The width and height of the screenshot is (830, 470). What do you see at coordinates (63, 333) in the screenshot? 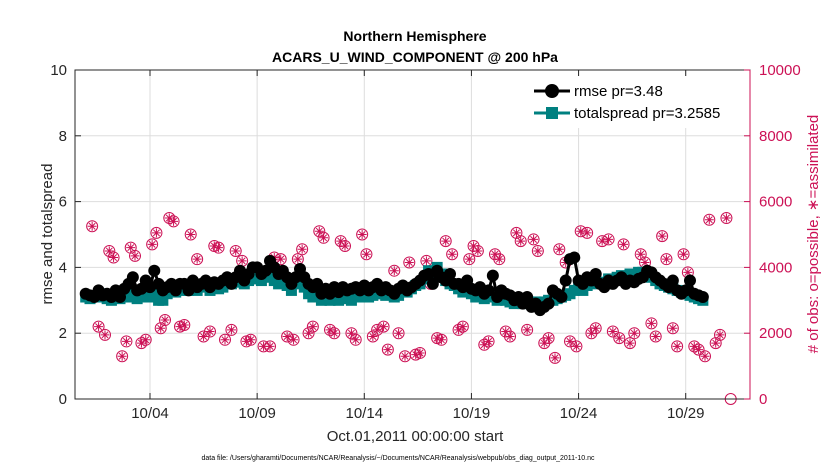
I see `y-tick-label-1: 2` at bounding box center [63, 333].